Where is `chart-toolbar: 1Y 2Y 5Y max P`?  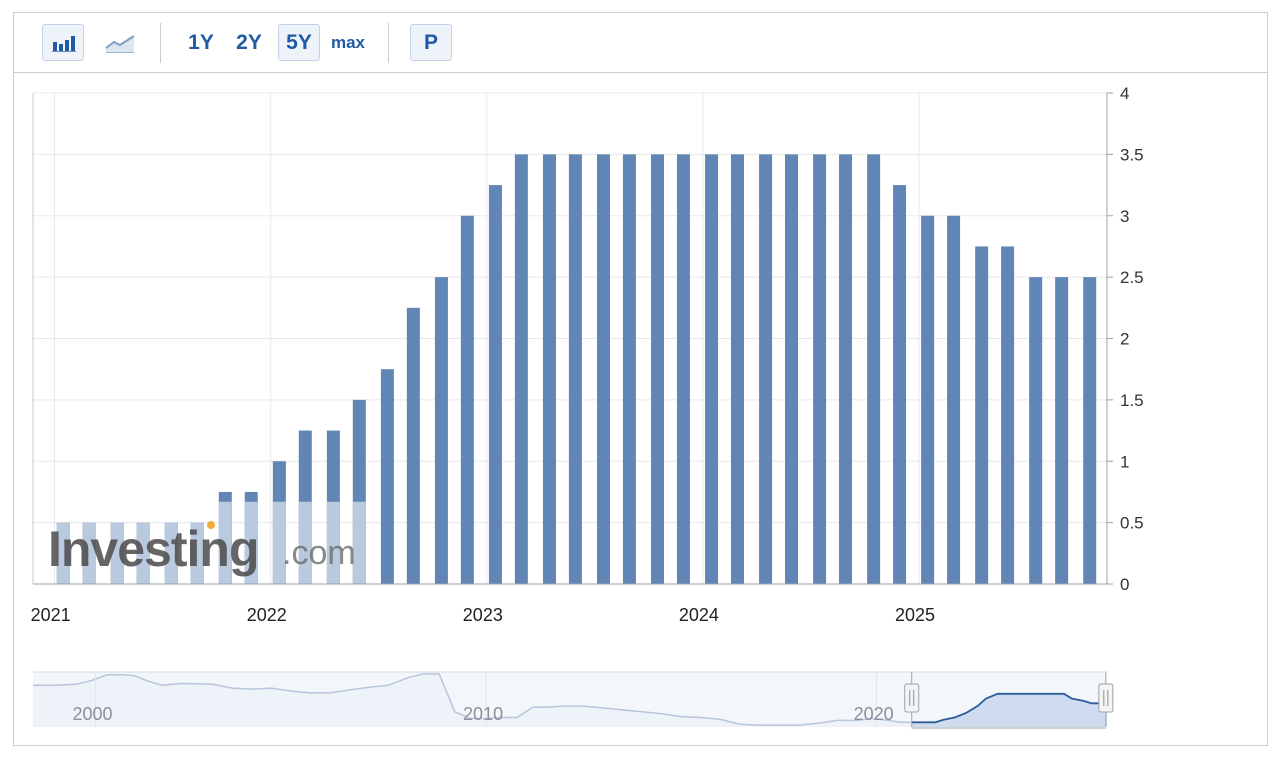 chart-toolbar: 1Y 2Y 5Y max P is located at coordinates (640, 43).